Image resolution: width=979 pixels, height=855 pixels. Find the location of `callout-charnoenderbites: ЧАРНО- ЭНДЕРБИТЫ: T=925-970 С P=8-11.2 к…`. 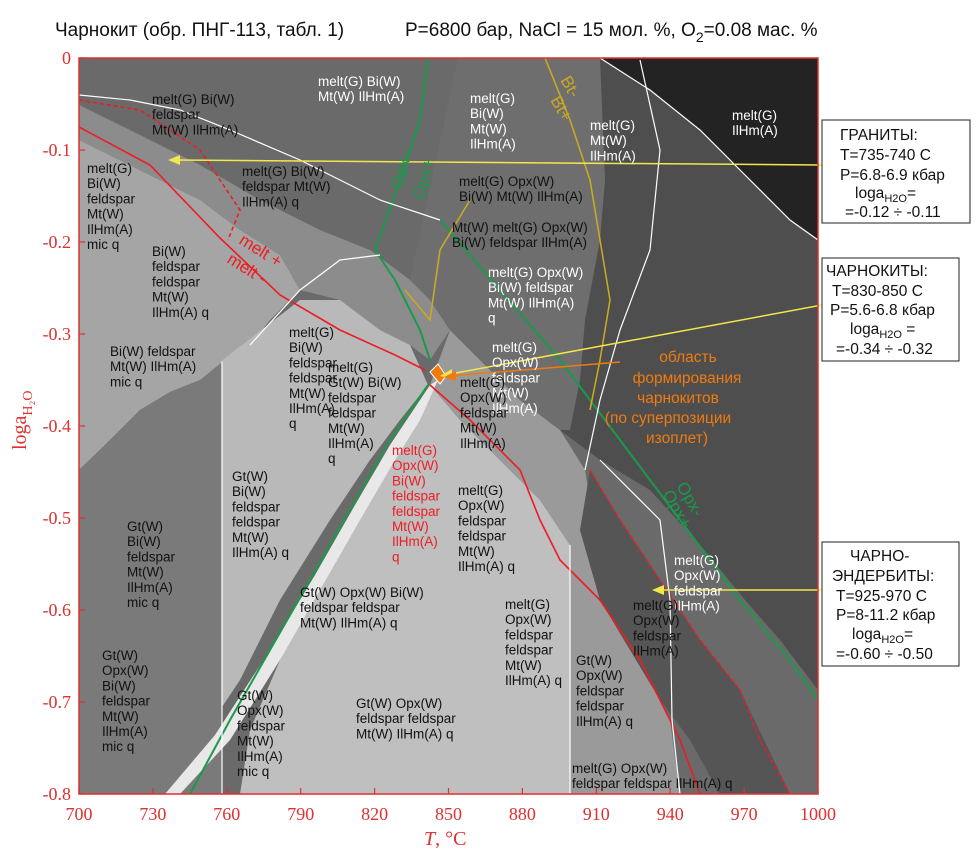

callout-charnoenderbites: ЧАРНО- ЭНДЕРБИТЫ: T=925-970 С P=8-11.2 к… is located at coordinates (890, 604).